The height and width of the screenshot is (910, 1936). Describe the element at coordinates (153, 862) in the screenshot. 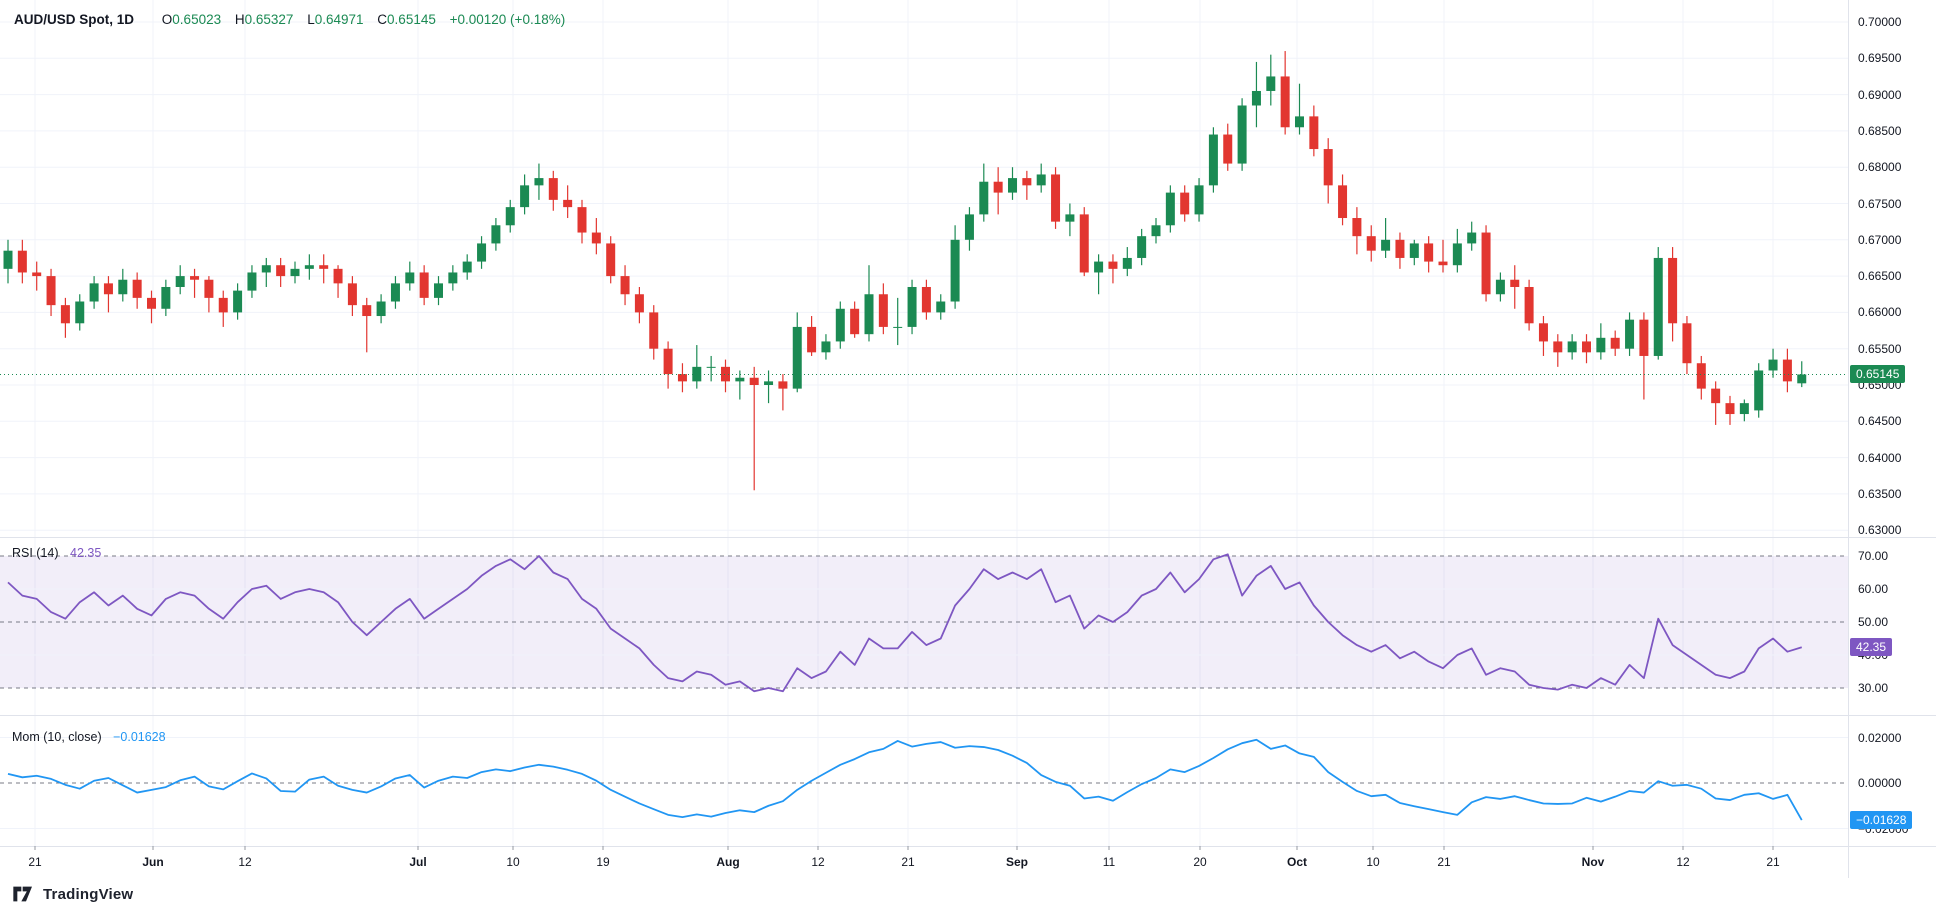

I see `time-axis-label: Jun` at that location.